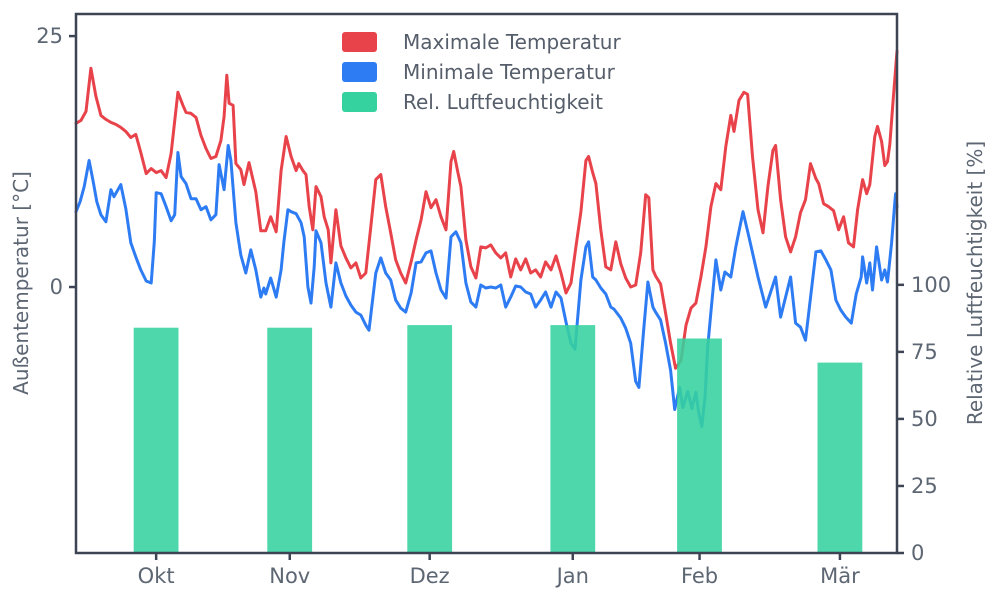 The image size is (1000, 600). Describe the element at coordinates (289, 576) in the screenshot. I see `month-tick-label: Nov` at that location.